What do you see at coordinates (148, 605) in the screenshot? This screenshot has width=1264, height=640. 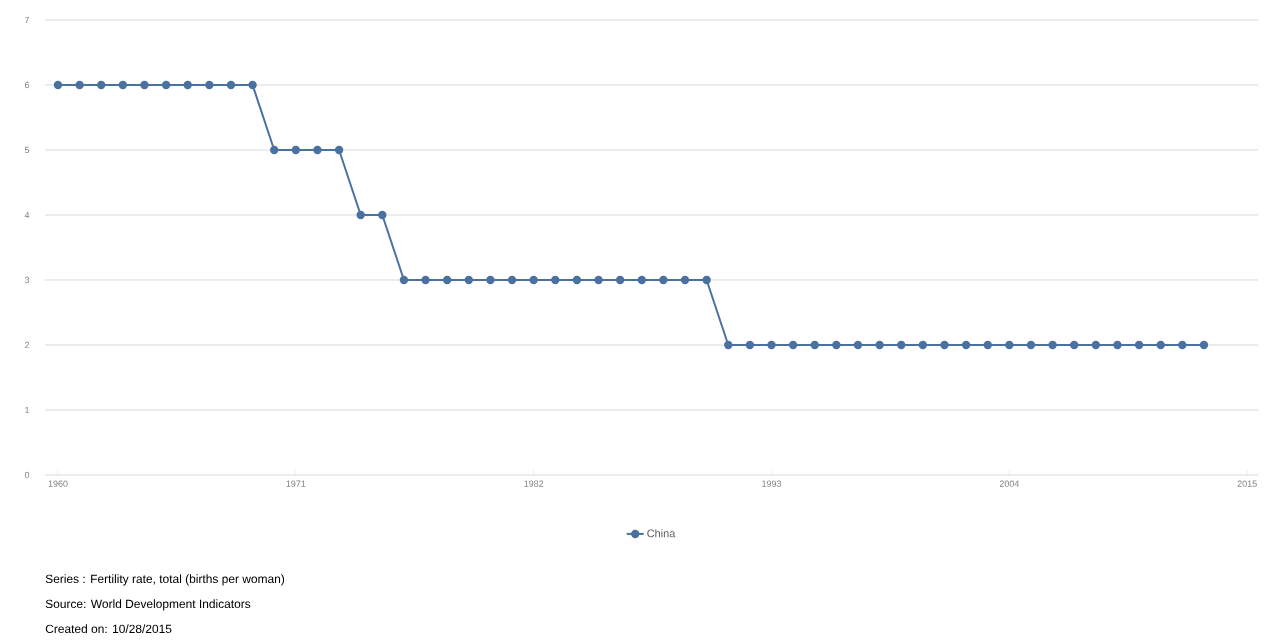 I see `source-note: Source: World Development Indicators` at bounding box center [148, 605].